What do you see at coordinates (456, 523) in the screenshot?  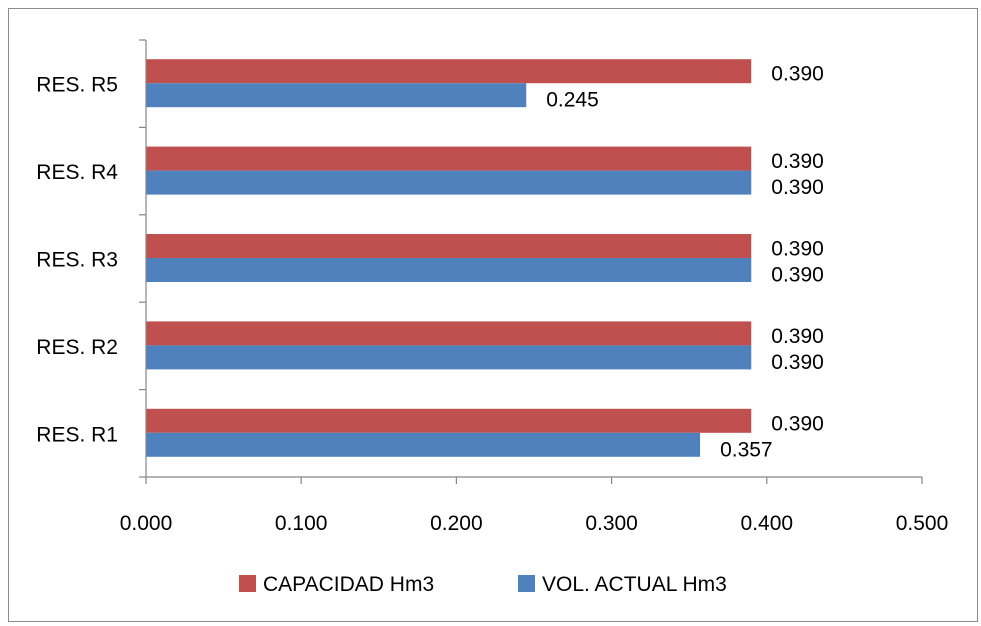 I see `x-tick-label-2: 0.200` at bounding box center [456, 523].